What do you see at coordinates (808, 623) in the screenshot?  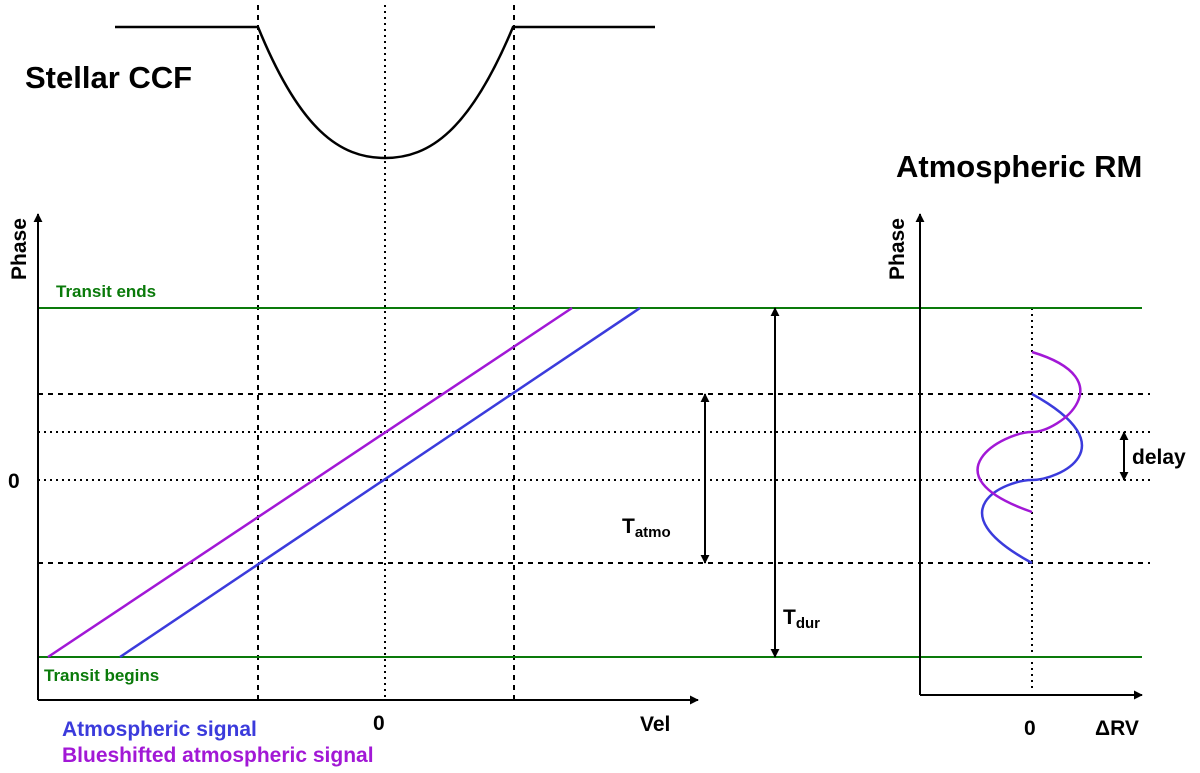 I see `t-dur-subscript: dur` at bounding box center [808, 623].